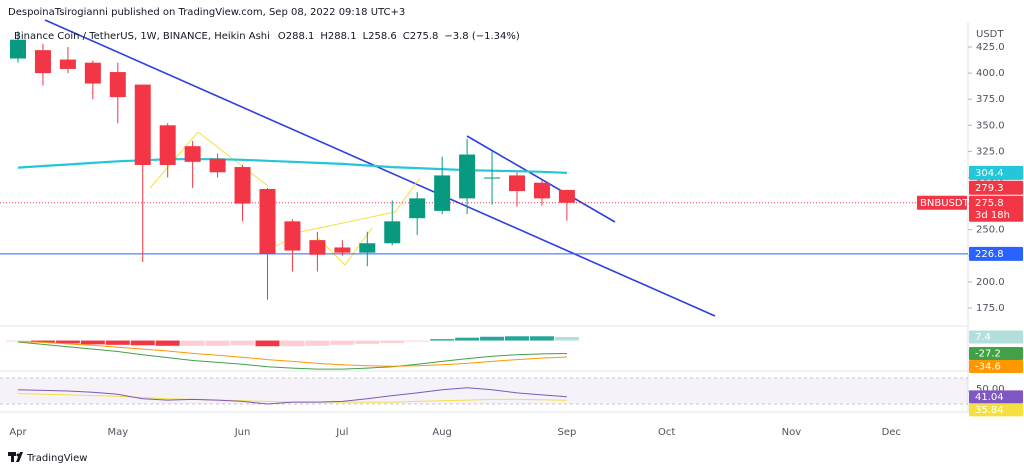 The image size is (1024, 473). What do you see at coordinates (990, 73) in the screenshot?
I see `y-tick-label: 400.0` at bounding box center [990, 73].